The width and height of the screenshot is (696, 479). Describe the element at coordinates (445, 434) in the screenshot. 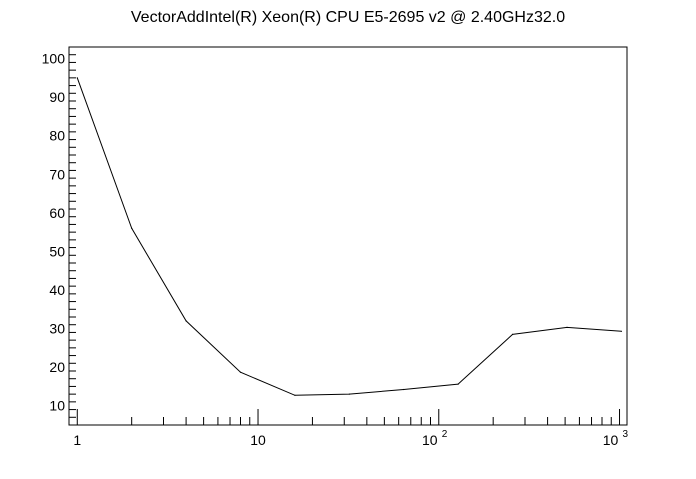

I see `x-tick-exponent: 2` at that location.